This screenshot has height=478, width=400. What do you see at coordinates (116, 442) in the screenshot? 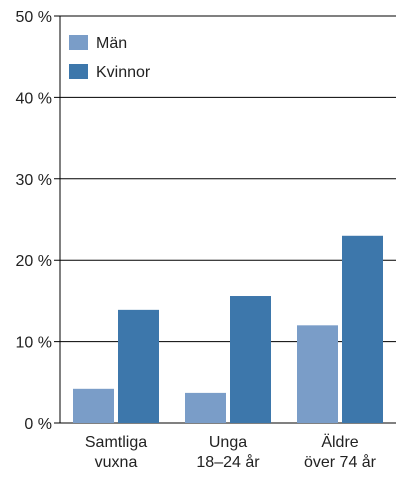
I see `x-tick-label-line: Samtliga` at bounding box center [116, 442].